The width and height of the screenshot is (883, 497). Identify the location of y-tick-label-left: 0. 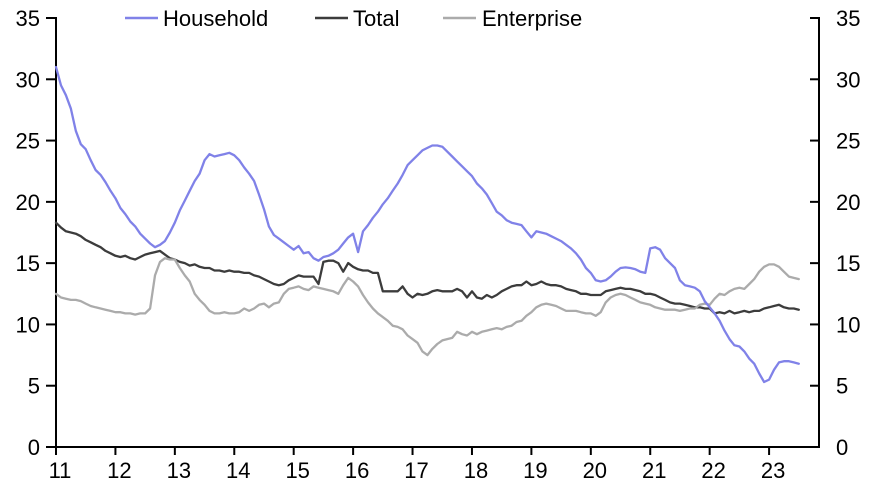
(34, 447).